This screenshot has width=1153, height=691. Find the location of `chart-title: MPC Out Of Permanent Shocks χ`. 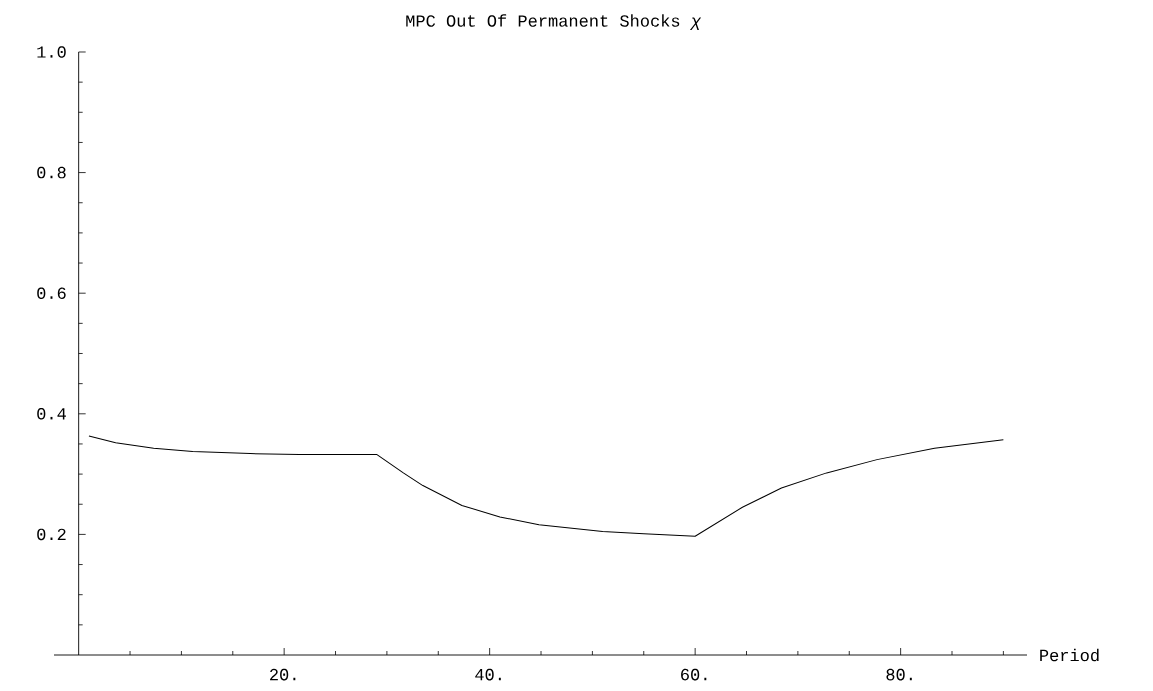

chart-title: MPC Out Of Permanent Shocks χ is located at coordinates (554, 22).